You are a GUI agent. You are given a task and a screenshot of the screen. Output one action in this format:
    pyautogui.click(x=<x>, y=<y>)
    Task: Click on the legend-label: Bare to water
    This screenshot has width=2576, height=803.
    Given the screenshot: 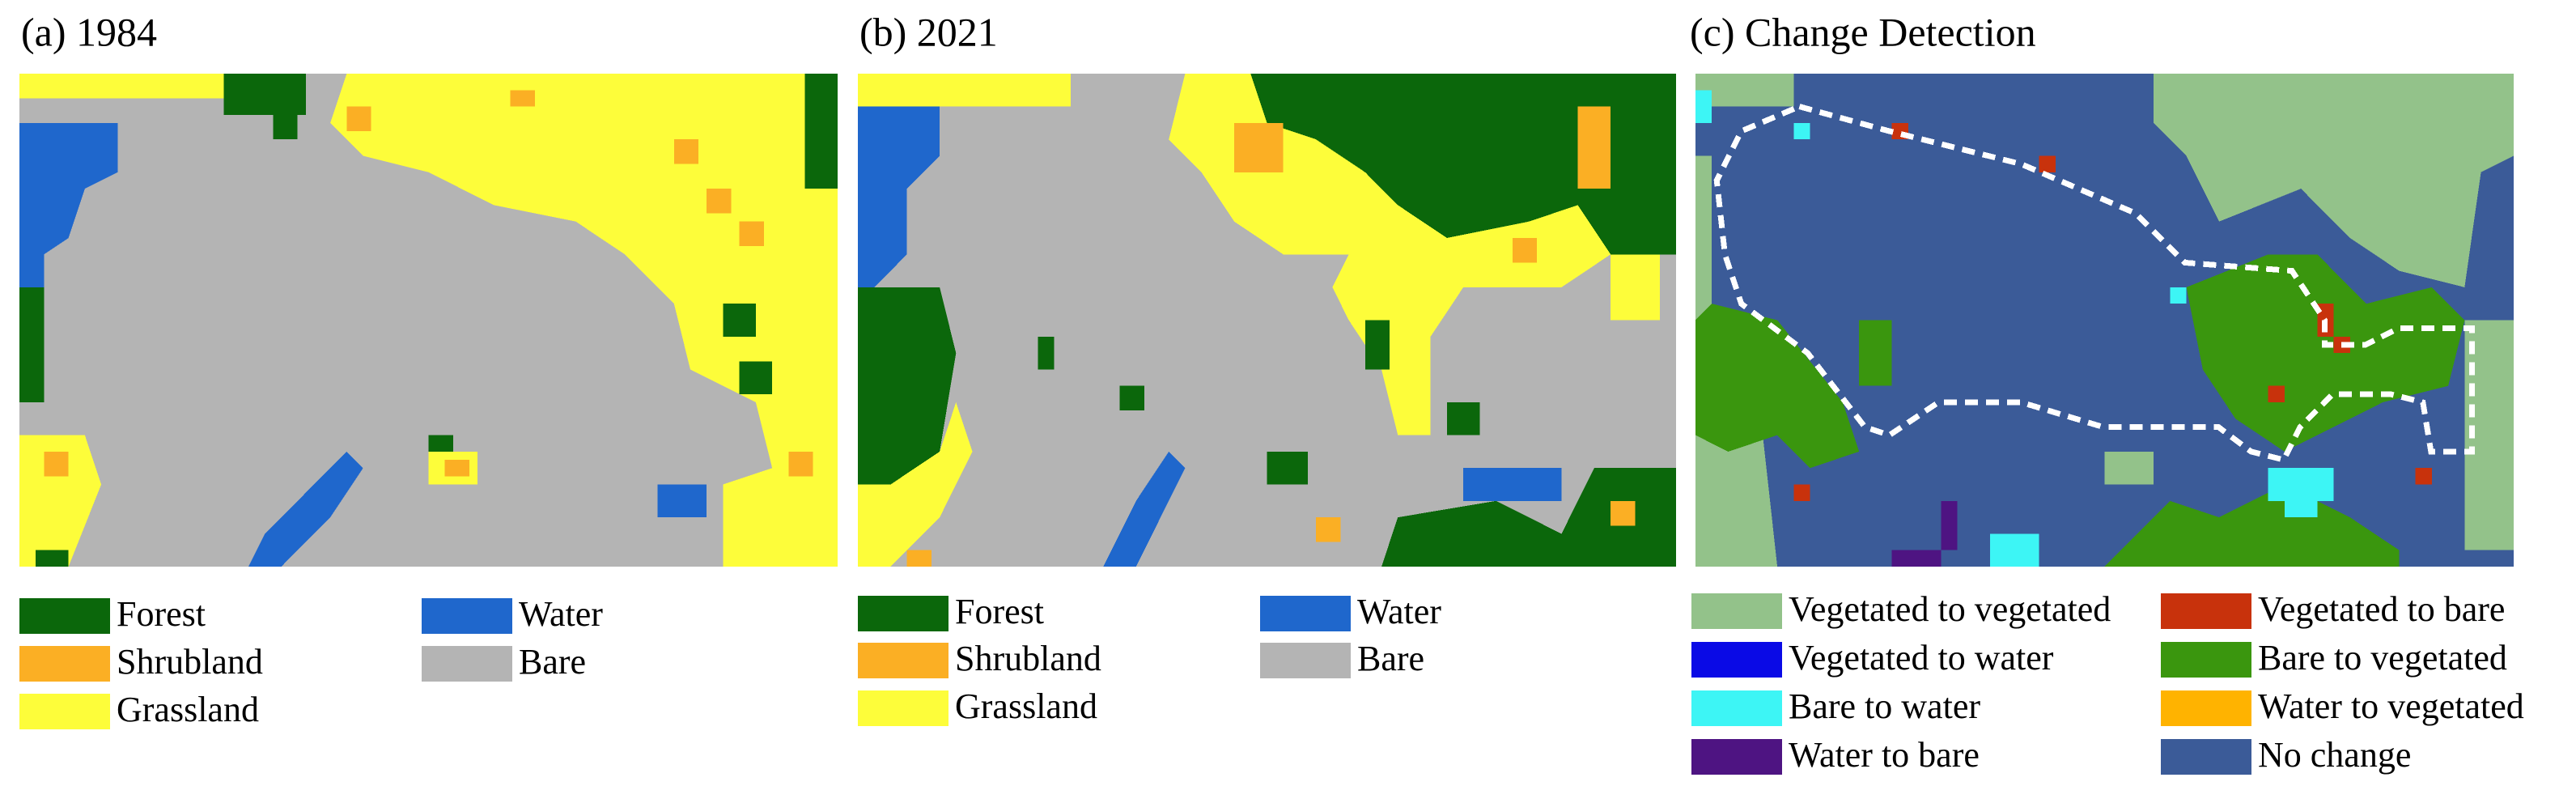 What is the action you would take?
    pyautogui.click(x=1884, y=706)
    